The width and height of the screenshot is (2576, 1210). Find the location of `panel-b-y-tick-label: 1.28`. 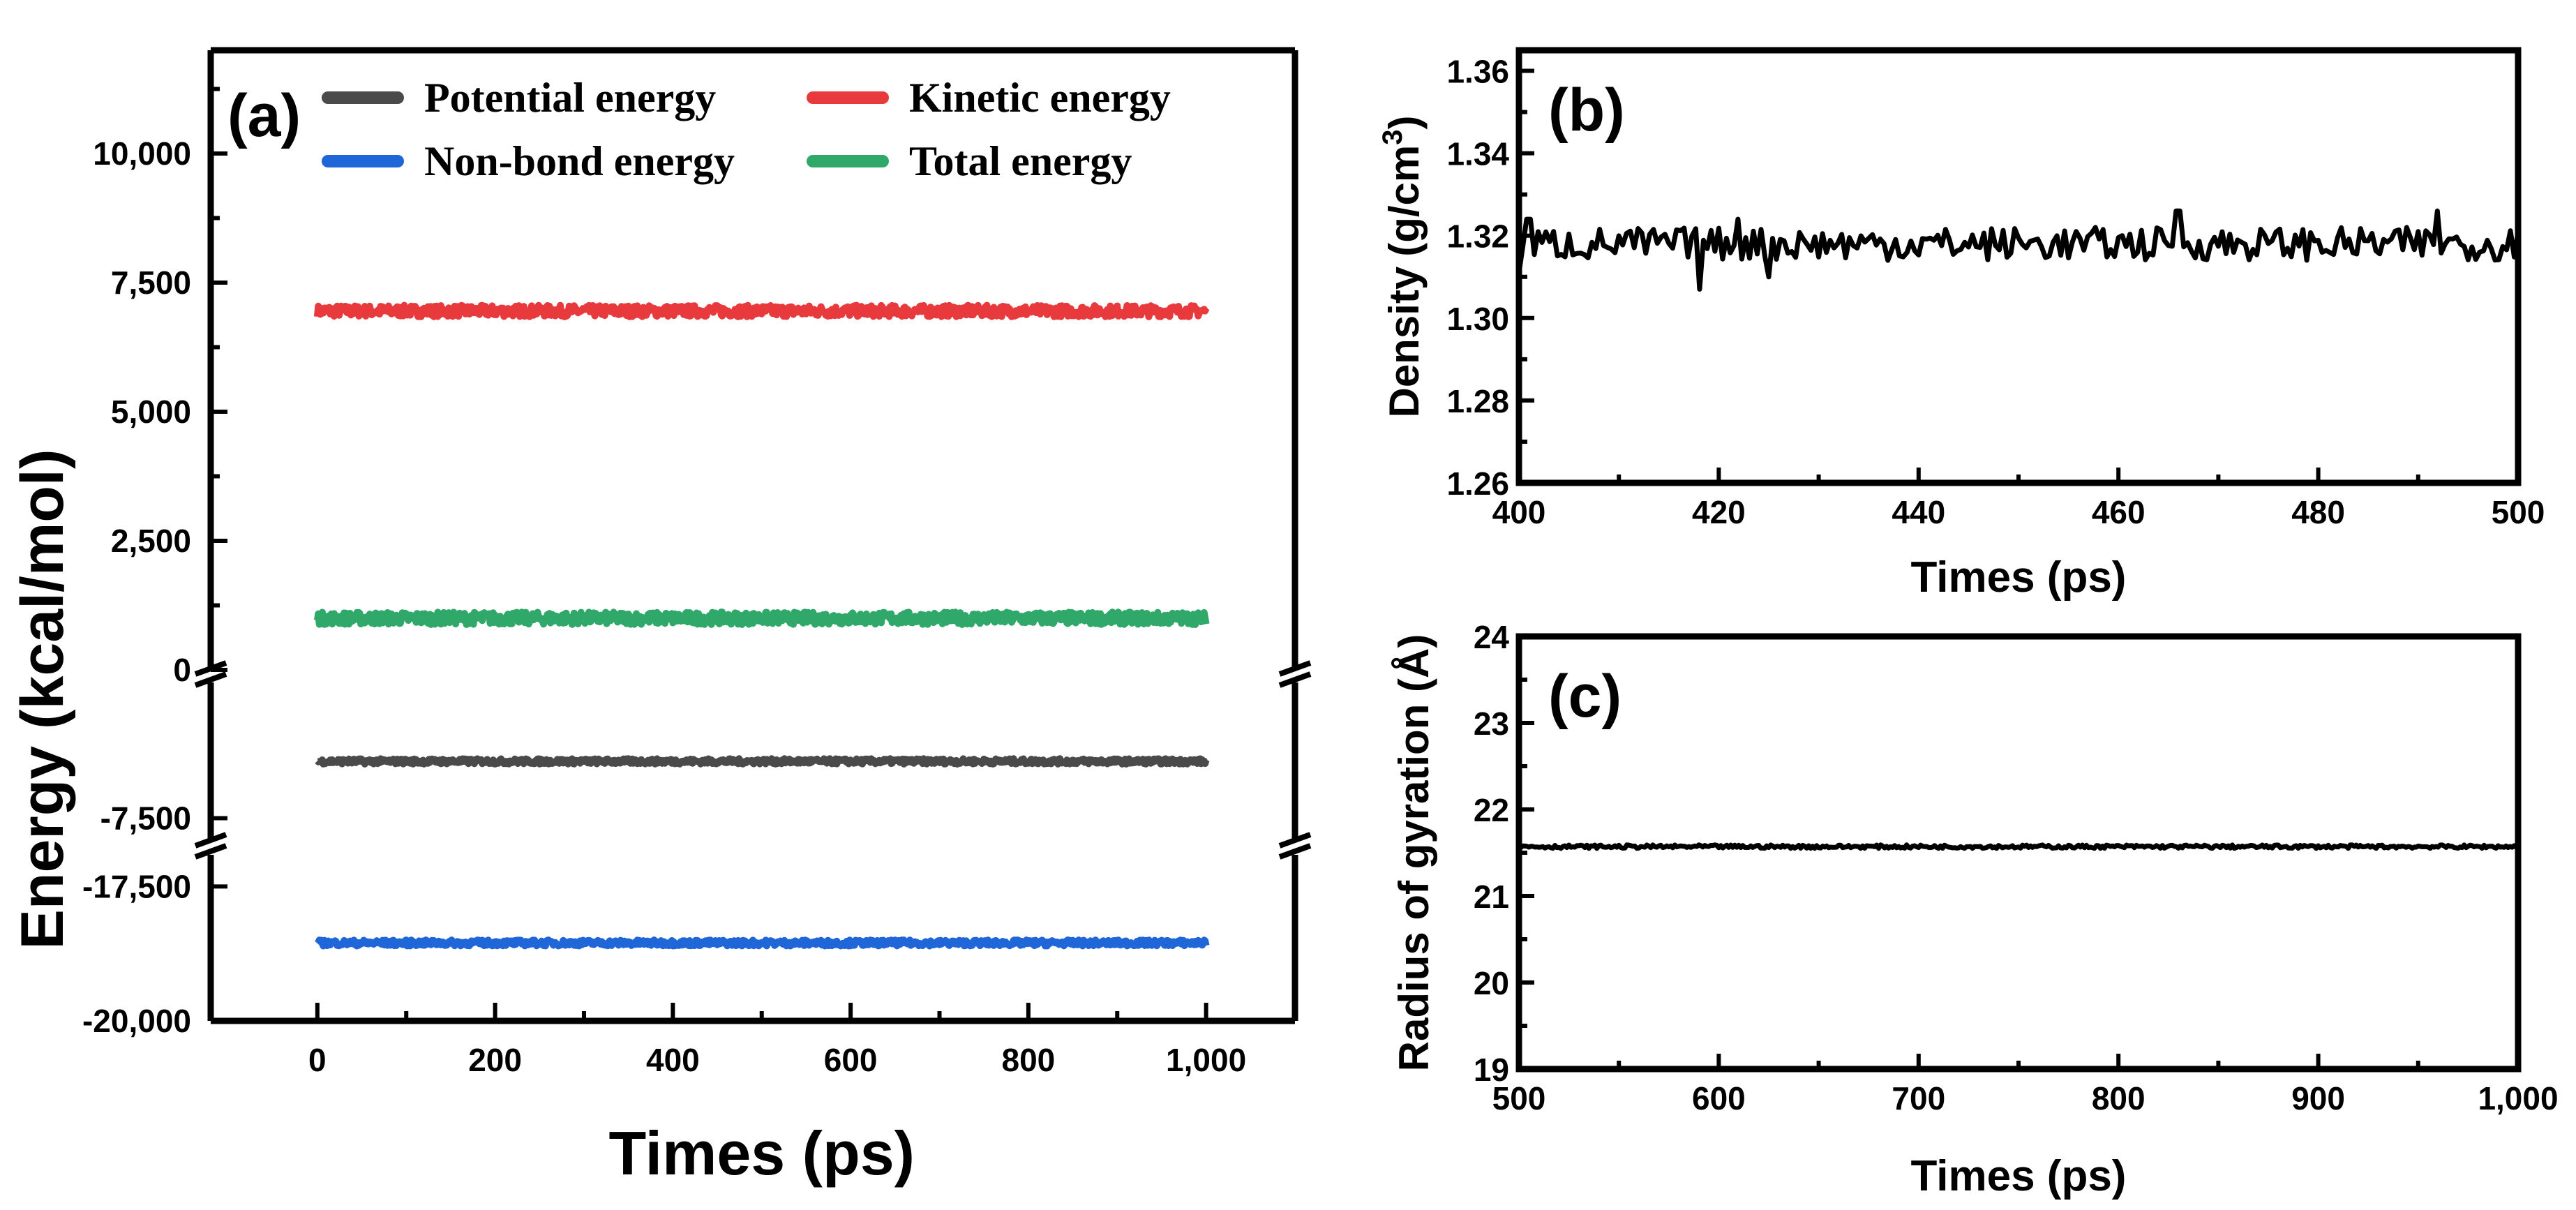

panel-b-y-tick-label: 1.28 is located at coordinates (1477, 401).